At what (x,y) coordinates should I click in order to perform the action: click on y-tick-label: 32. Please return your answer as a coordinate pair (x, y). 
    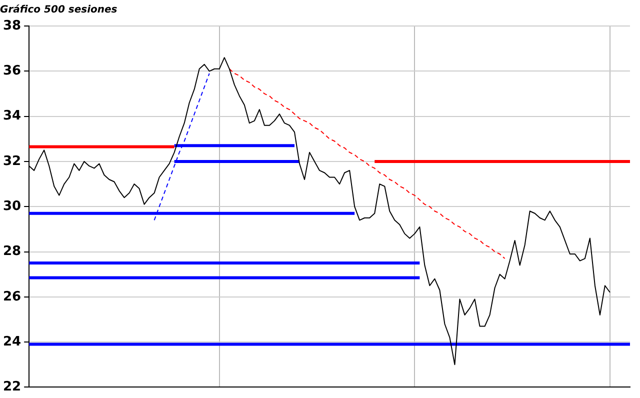
    Looking at the image, I should click on (12, 161).